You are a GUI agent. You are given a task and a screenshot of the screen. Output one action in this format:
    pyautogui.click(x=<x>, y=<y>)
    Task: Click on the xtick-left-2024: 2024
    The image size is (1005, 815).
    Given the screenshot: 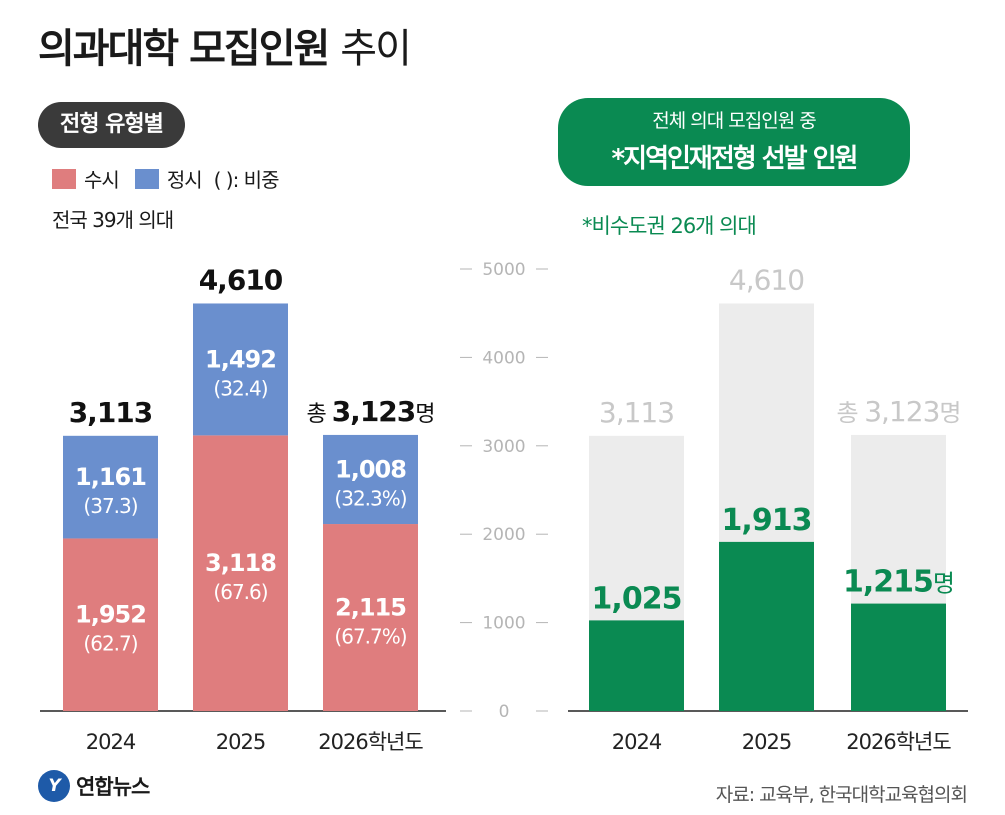 What is the action you would take?
    pyautogui.click(x=111, y=742)
    